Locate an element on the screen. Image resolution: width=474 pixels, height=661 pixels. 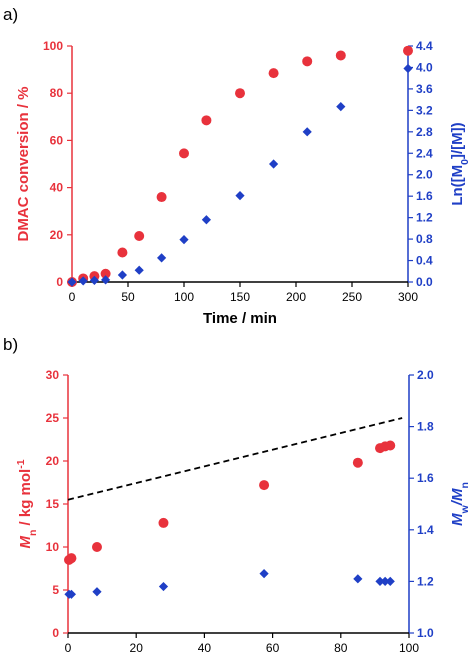
y-right-tick-label: 4.4 is located at coordinates (424, 46).